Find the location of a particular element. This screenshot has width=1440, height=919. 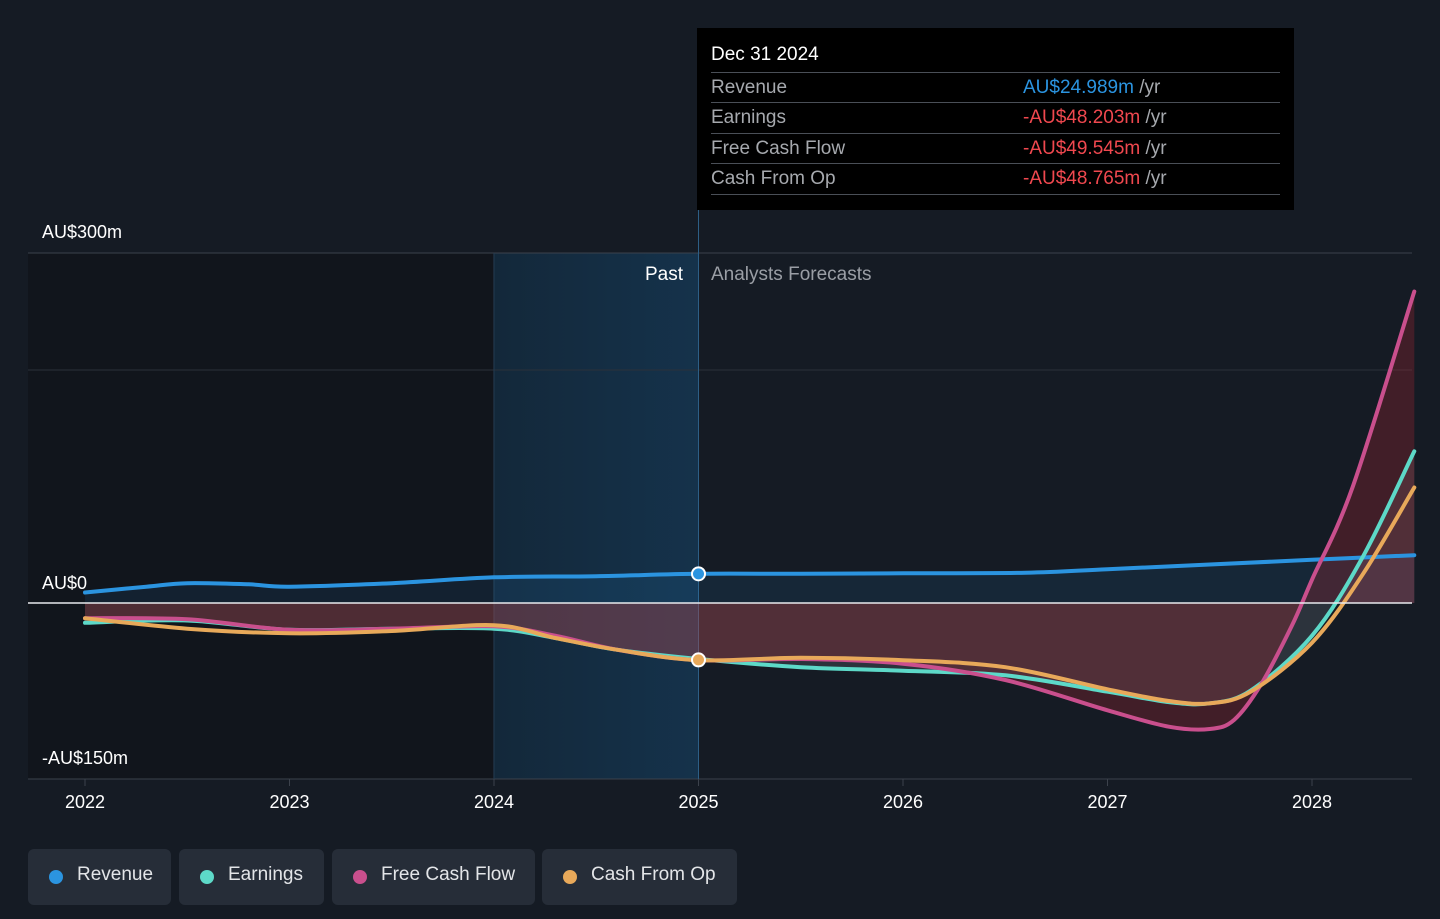

tooltip-value: -AU$48.203m is located at coordinates (1082, 117).